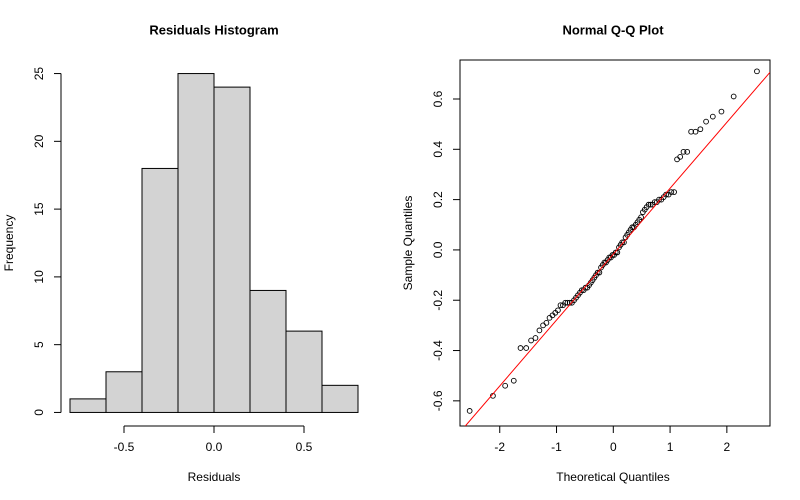  Describe the element at coordinates (39, 141) in the screenshot. I see `y-tick-label: 20` at that location.